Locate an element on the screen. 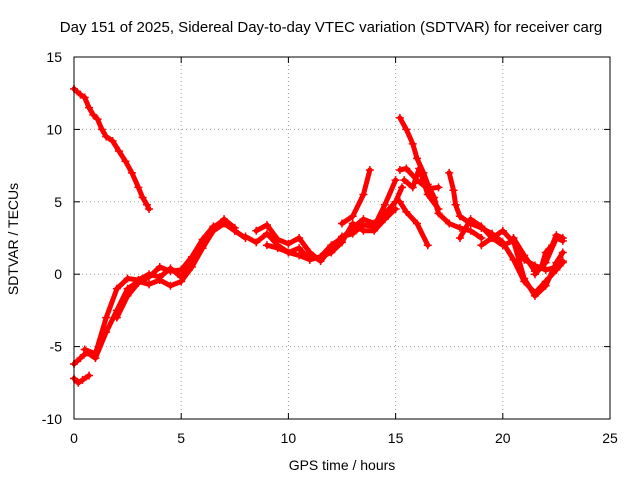  y-axis-label: SDTVAR / TECUs is located at coordinates (13, 239).